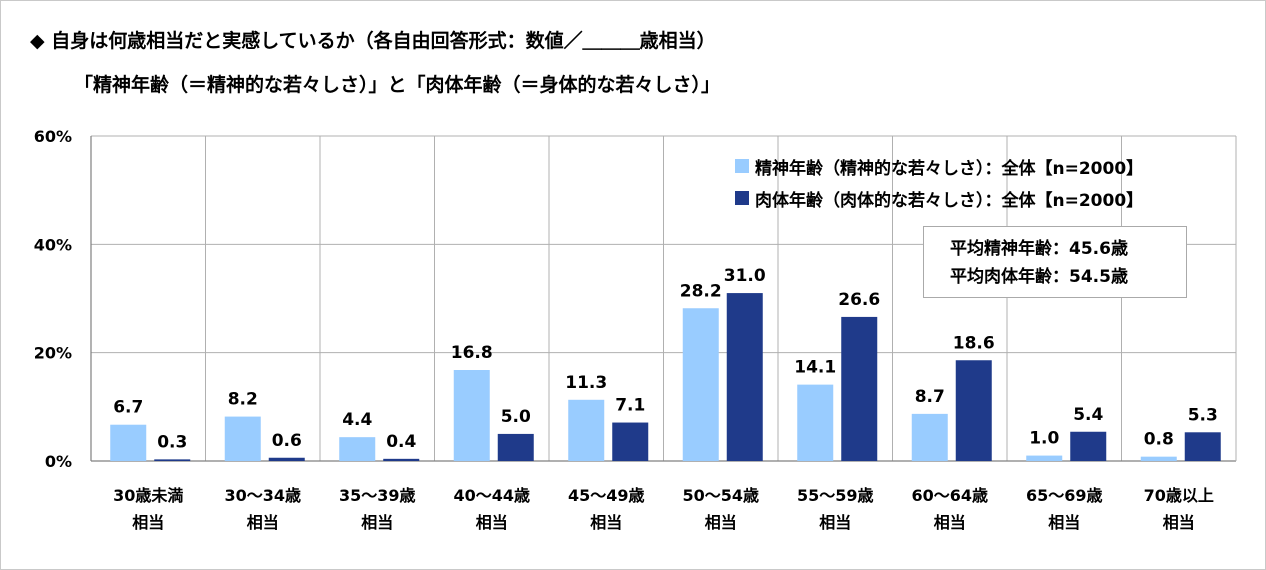 This screenshot has height=570, width=1266. I want to click on legend-label-physical: 肉体年齢（肉体的な若々しさ）：全体【n=2000】, so click(949, 200).